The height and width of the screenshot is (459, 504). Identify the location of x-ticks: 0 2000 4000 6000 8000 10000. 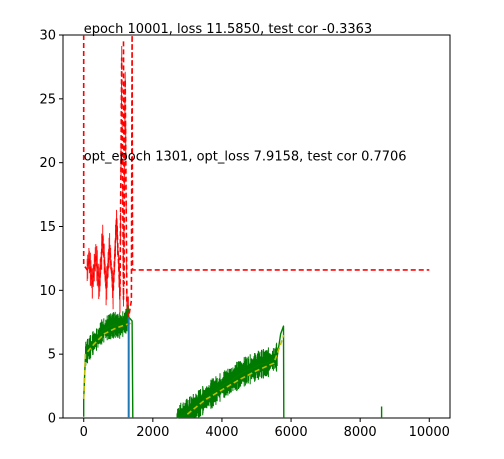
(265, 429).